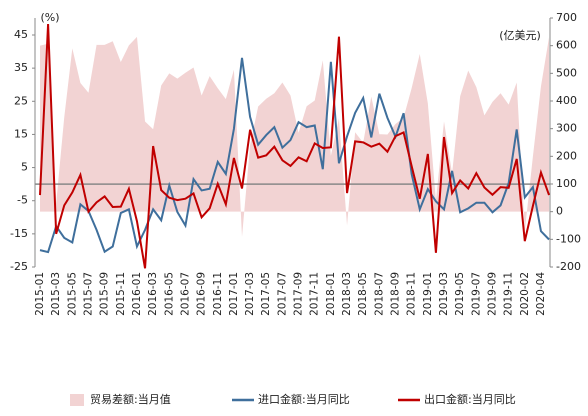  Describe the element at coordinates (566, 155) in the screenshot. I see `y2-tick-label: 200` at that location.